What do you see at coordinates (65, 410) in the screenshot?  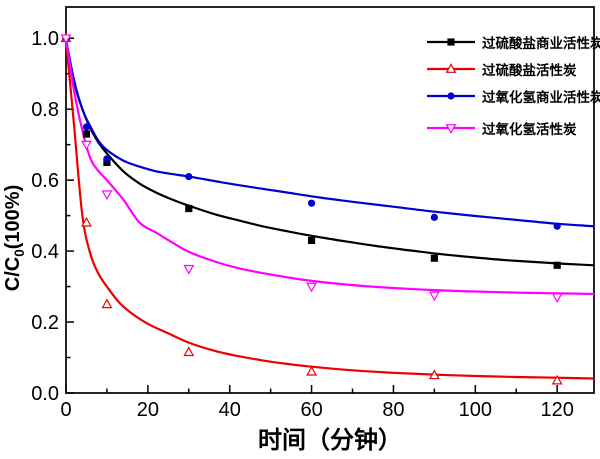 I see `x-tick-label: 0` at bounding box center [65, 410].